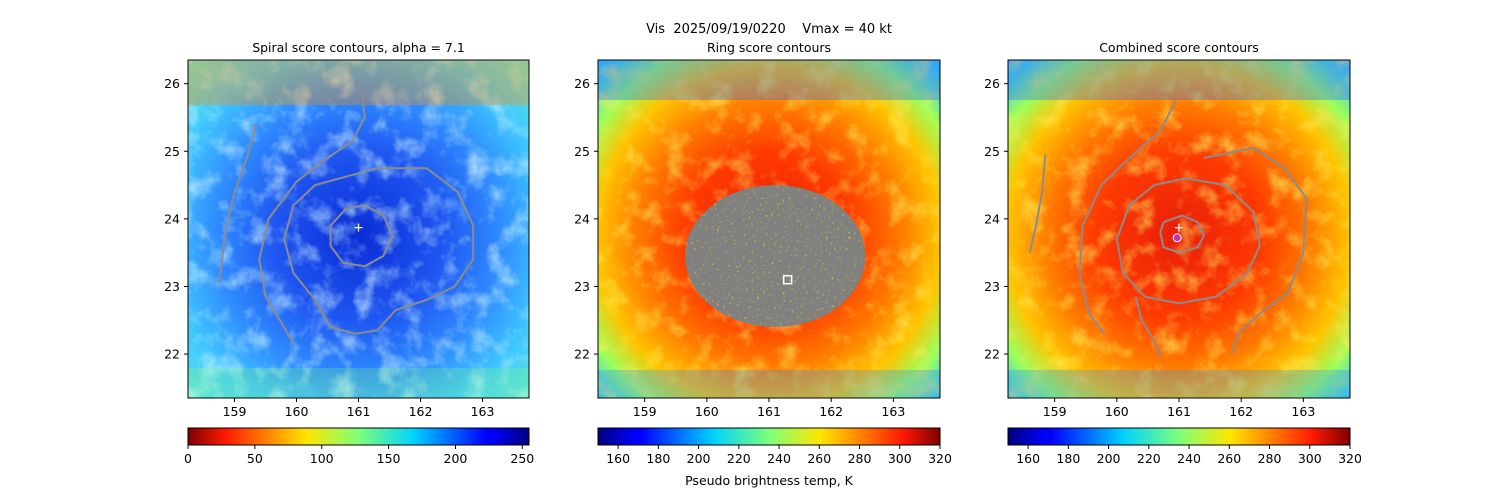 This screenshot has height=500, width=1500. I want to click on colorbar-label: Pseudo brightness temp, K, so click(769, 480).